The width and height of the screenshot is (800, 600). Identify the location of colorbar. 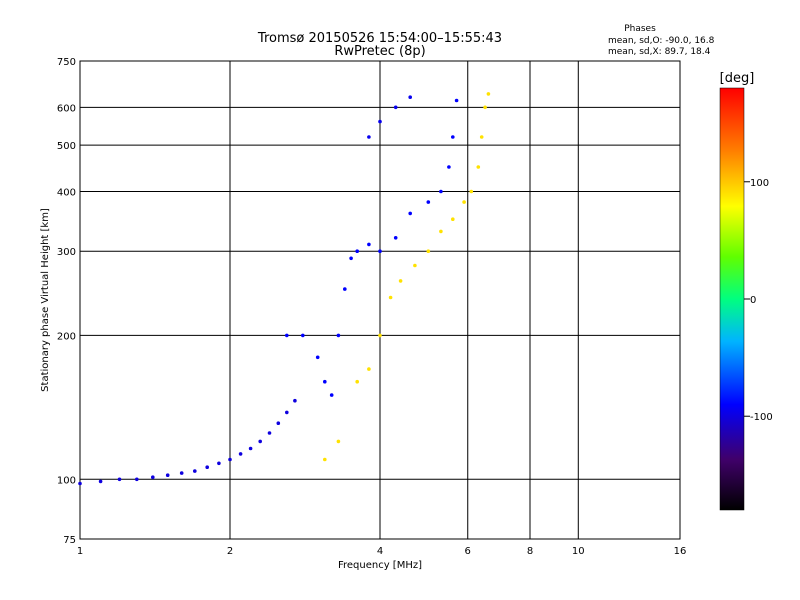
(732, 299).